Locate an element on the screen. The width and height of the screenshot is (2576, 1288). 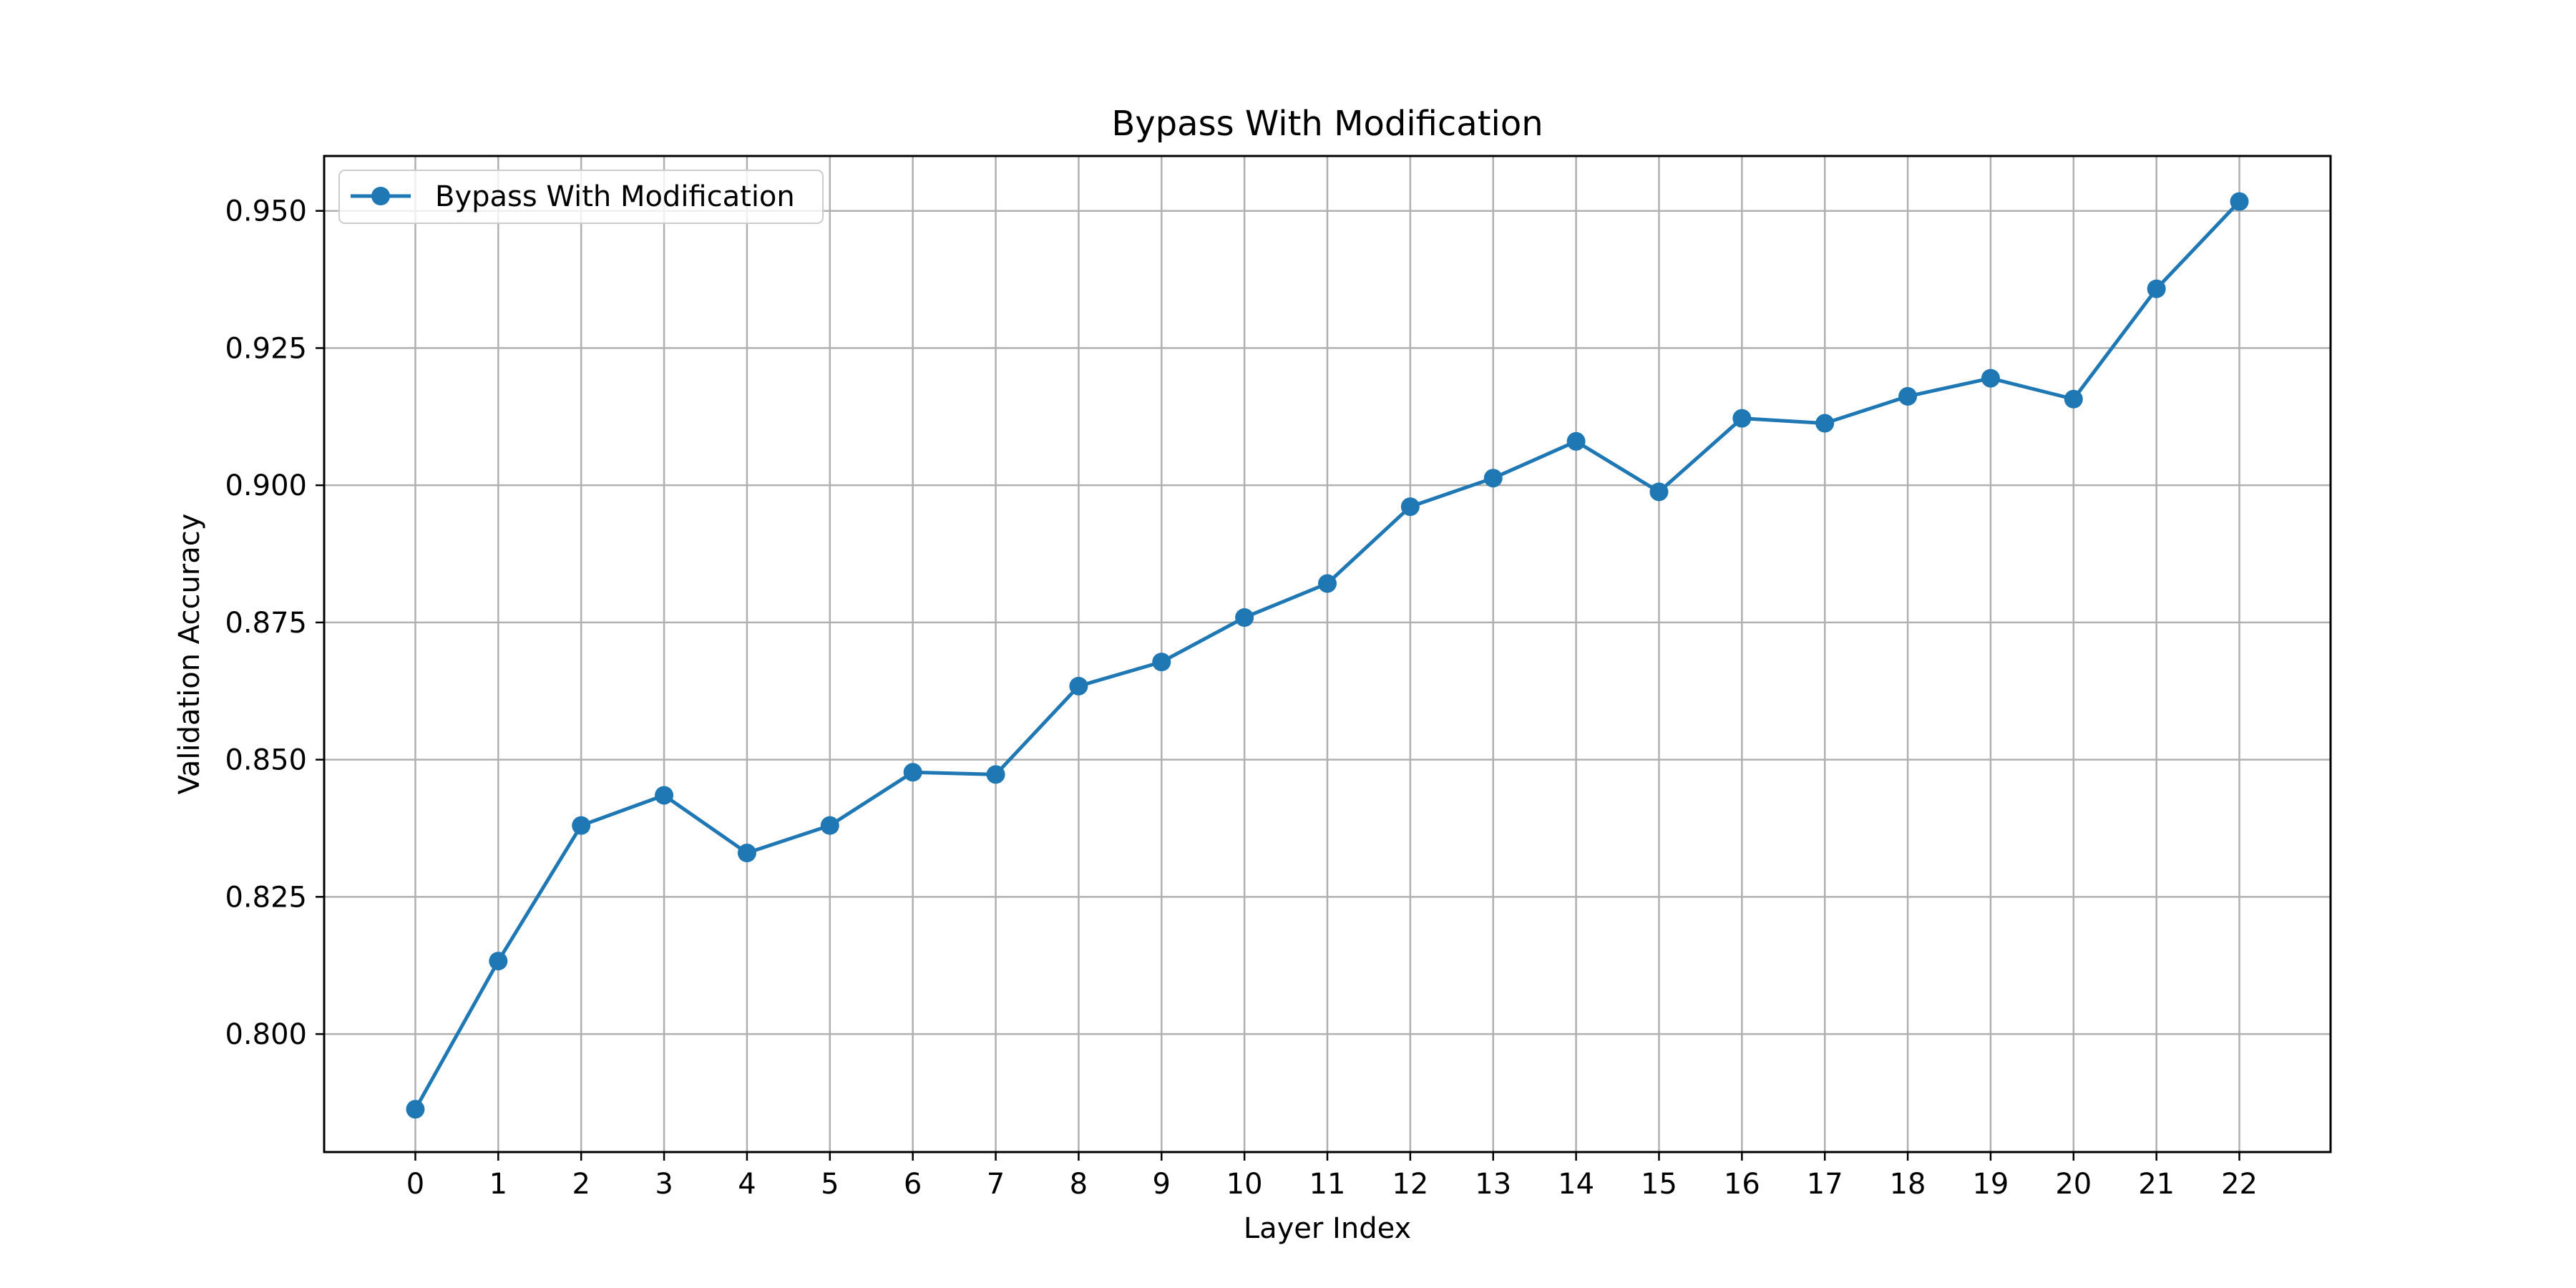
y-axis-label: Validation Accuracy is located at coordinates (189, 654).